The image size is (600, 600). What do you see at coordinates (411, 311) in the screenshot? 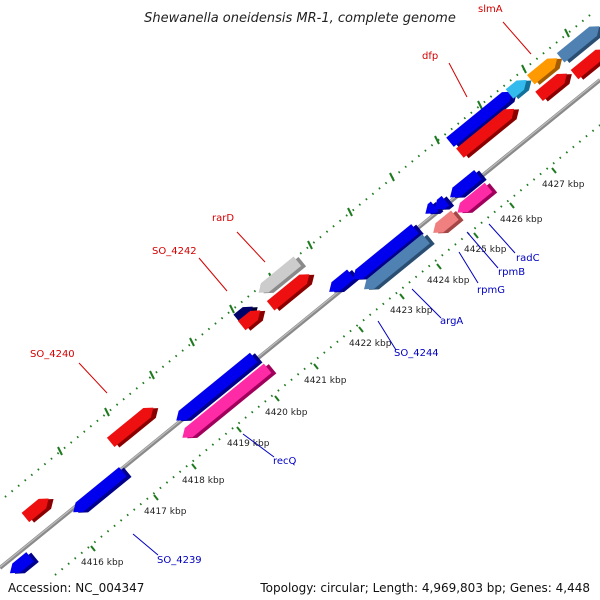
I see `scale-tick-label: 4423 kbp` at bounding box center [411, 311].